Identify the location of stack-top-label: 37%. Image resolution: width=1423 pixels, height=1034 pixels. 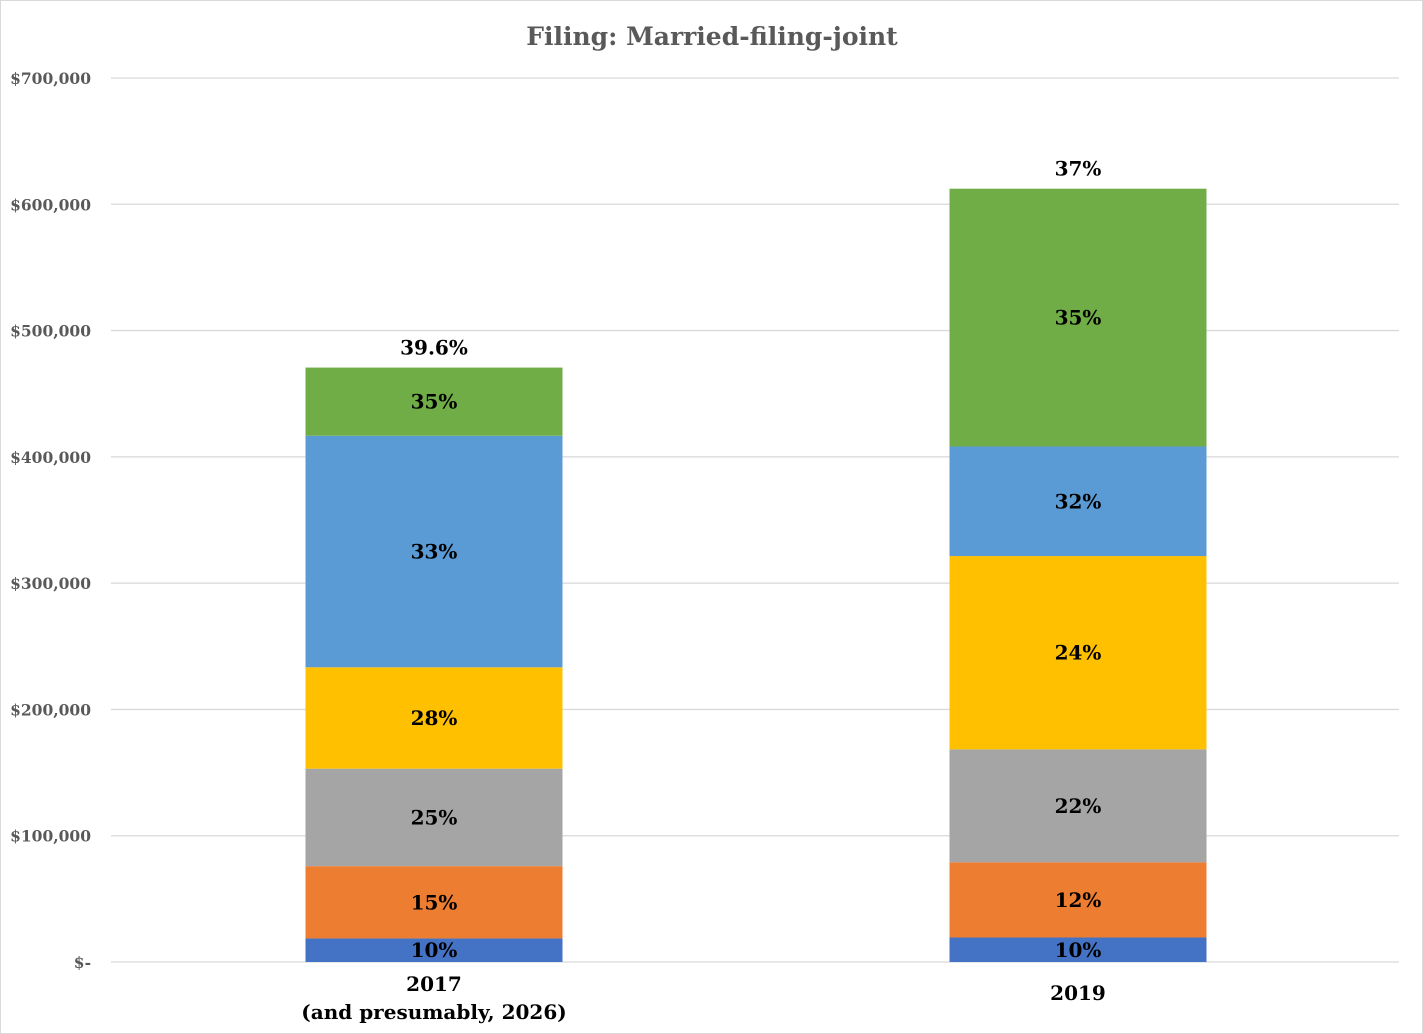
(1078, 169).